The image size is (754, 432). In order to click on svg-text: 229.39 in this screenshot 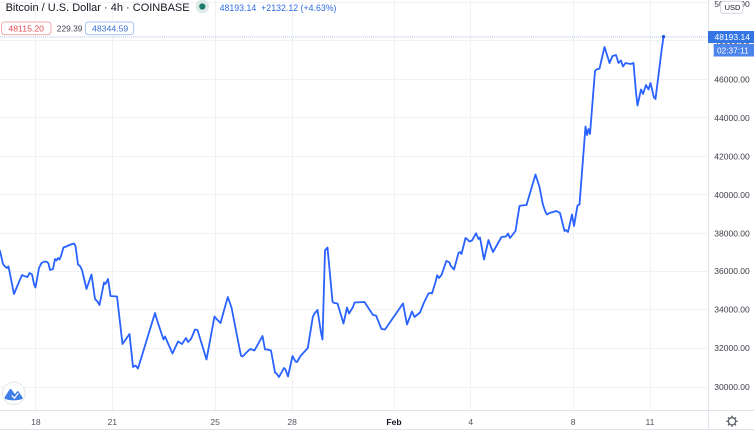, I will do `click(70, 28)`.